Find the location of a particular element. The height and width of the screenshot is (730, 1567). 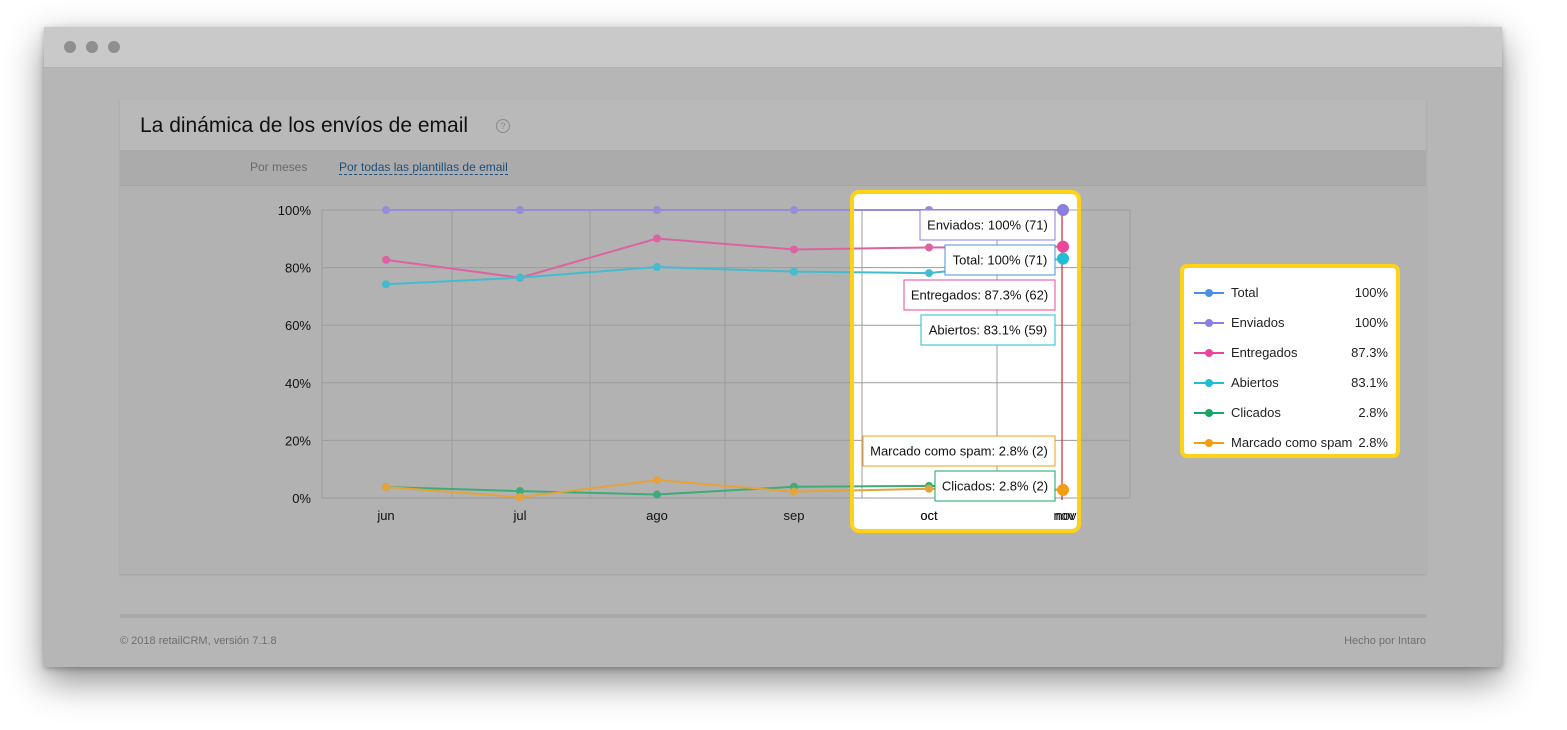

tooltip-highlight-border is located at coordinates (965, 361).